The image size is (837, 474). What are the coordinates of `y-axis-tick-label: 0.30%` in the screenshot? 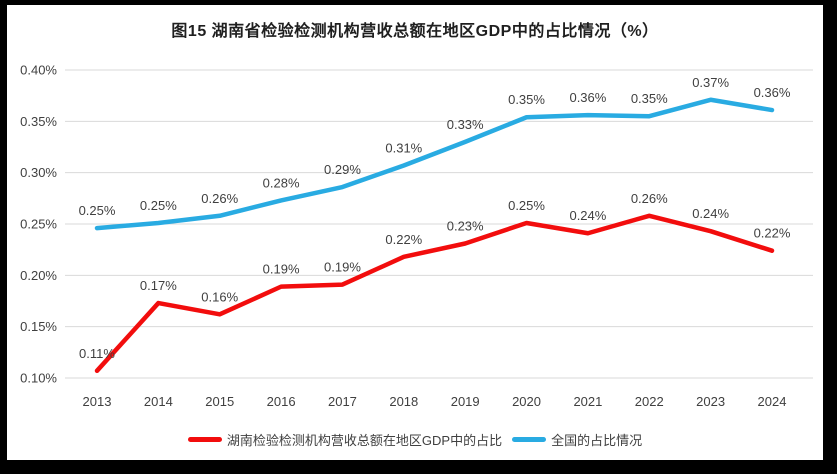 It's located at (38, 172).